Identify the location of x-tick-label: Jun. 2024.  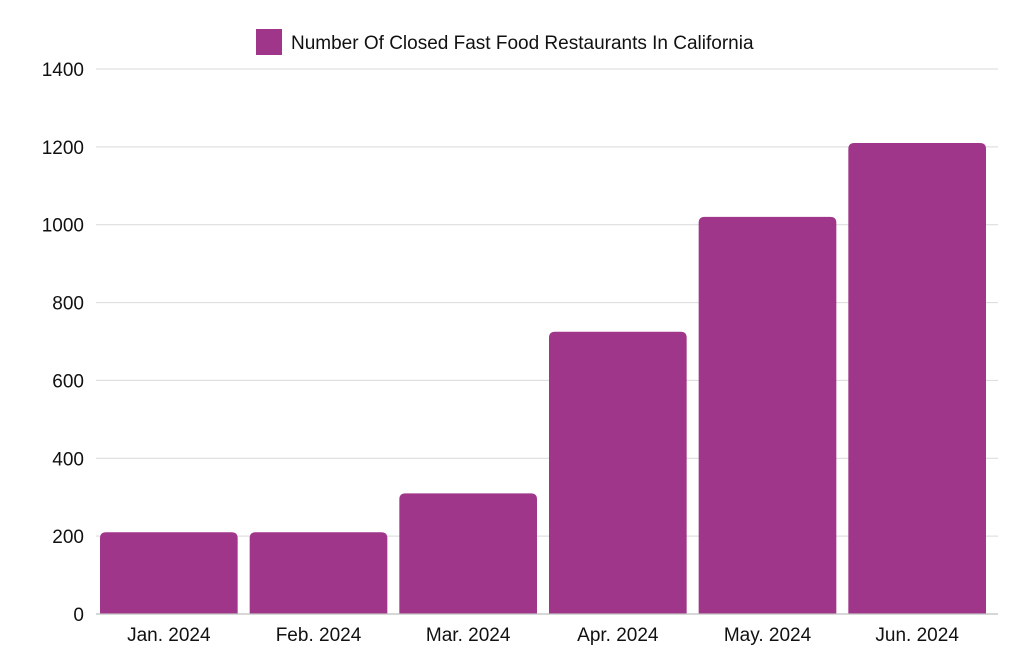
(917, 635).